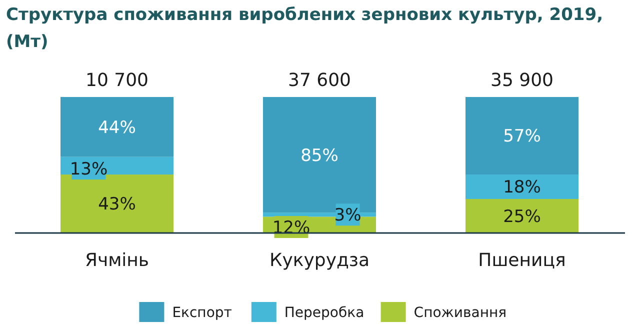 The image size is (638, 333). What do you see at coordinates (460, 312) in the screenshot?
I see `legend-label: Споживання` at bounding box center [460, 312].